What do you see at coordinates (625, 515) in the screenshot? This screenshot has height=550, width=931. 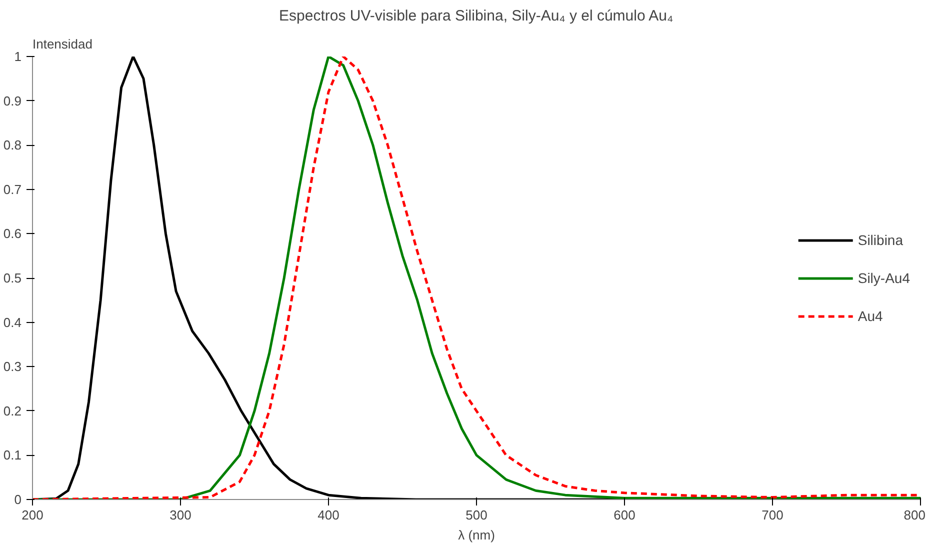 I see `x-tick-label: 600` at bounding box center [625, 515].